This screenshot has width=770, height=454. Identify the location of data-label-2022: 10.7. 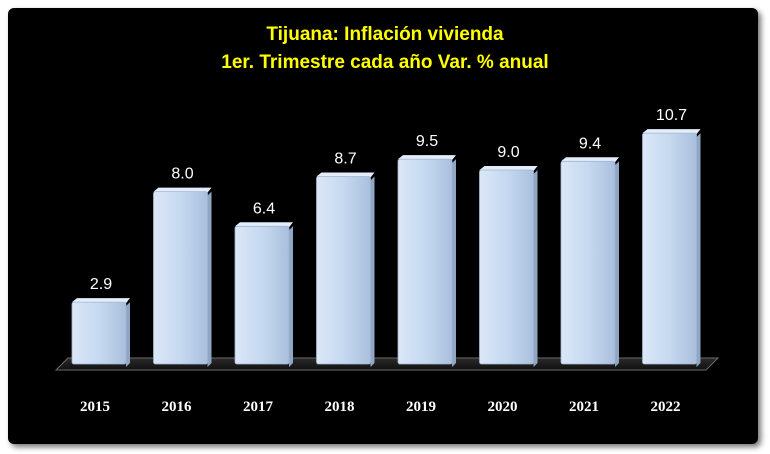
(671, 115).